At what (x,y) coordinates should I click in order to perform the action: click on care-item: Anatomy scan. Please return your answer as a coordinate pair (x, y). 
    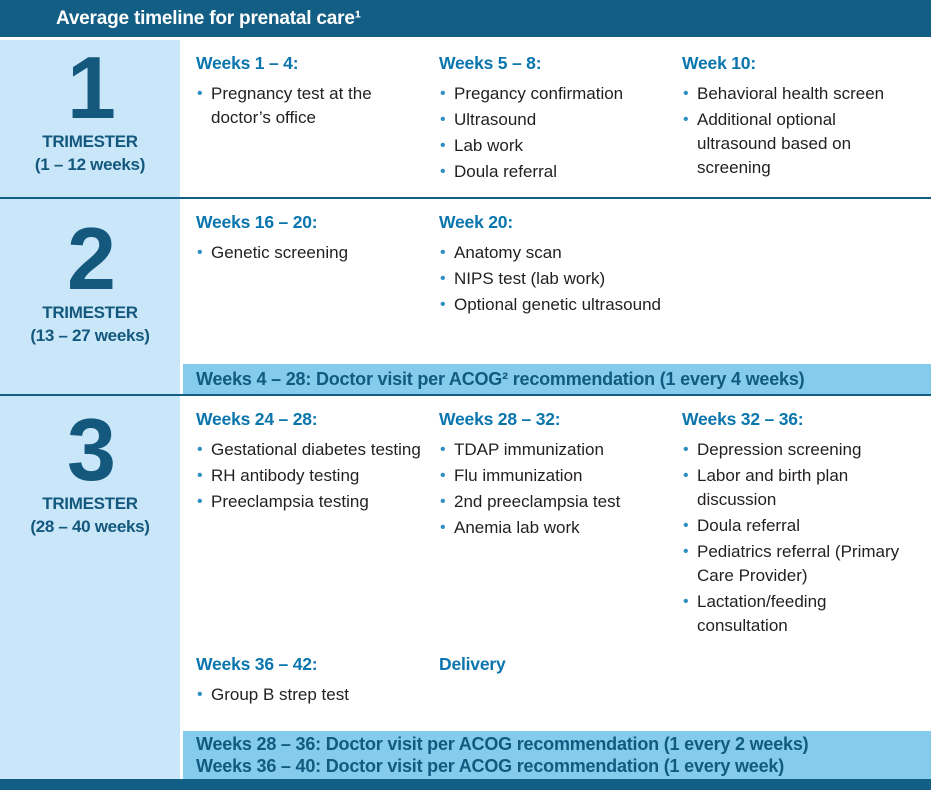
    Looking at the image, I should click on (552, 253).